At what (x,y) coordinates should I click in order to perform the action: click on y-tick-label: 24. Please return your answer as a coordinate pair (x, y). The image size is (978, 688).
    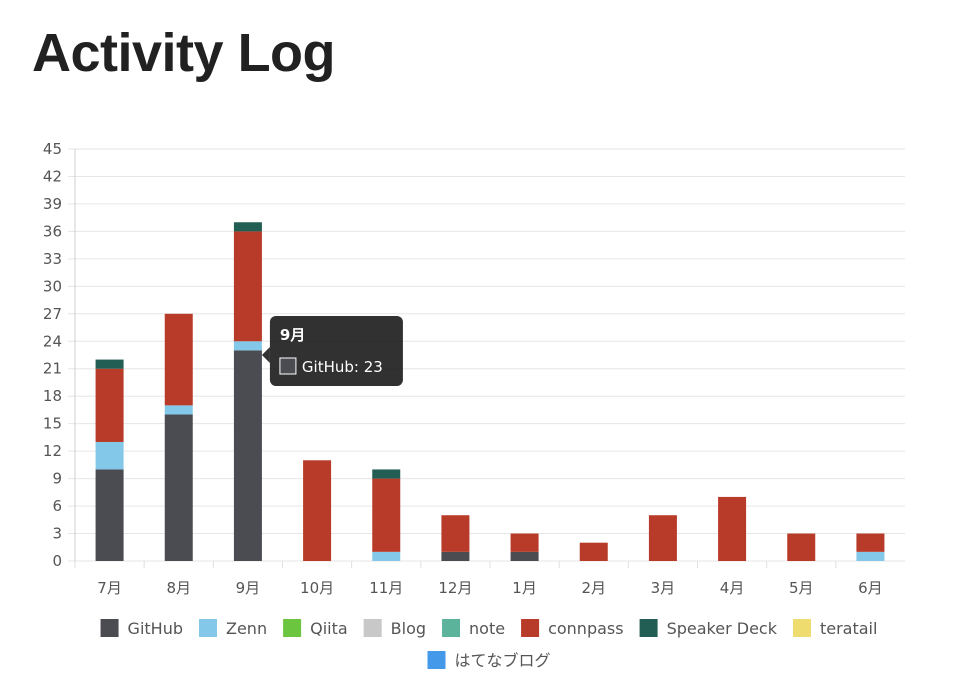
    Looking at the image, I should click on (52, 341).